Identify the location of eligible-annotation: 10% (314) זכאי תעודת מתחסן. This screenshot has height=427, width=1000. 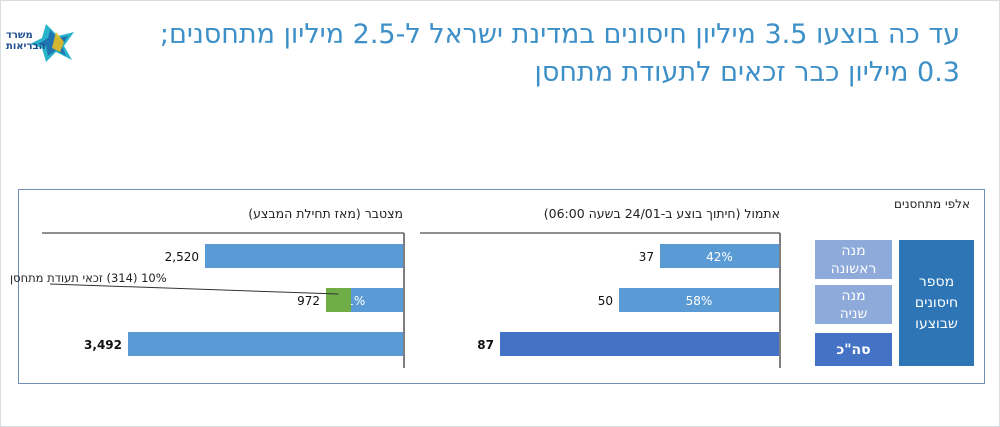
(88, 278).